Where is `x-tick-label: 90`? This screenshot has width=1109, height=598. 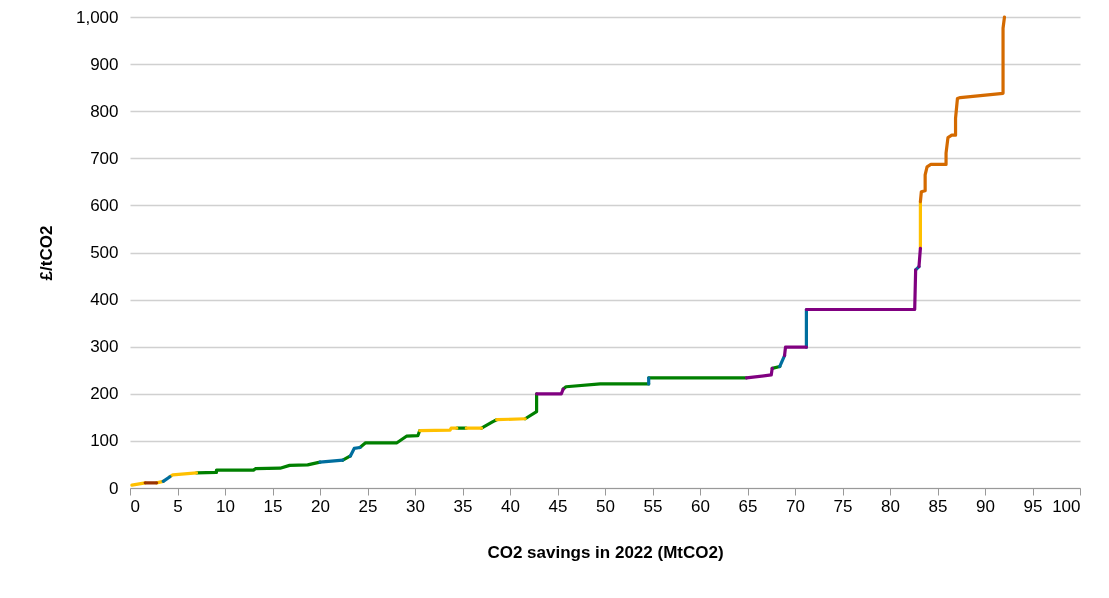
x-tick-label: 90 is located at coordinates (985, 506).